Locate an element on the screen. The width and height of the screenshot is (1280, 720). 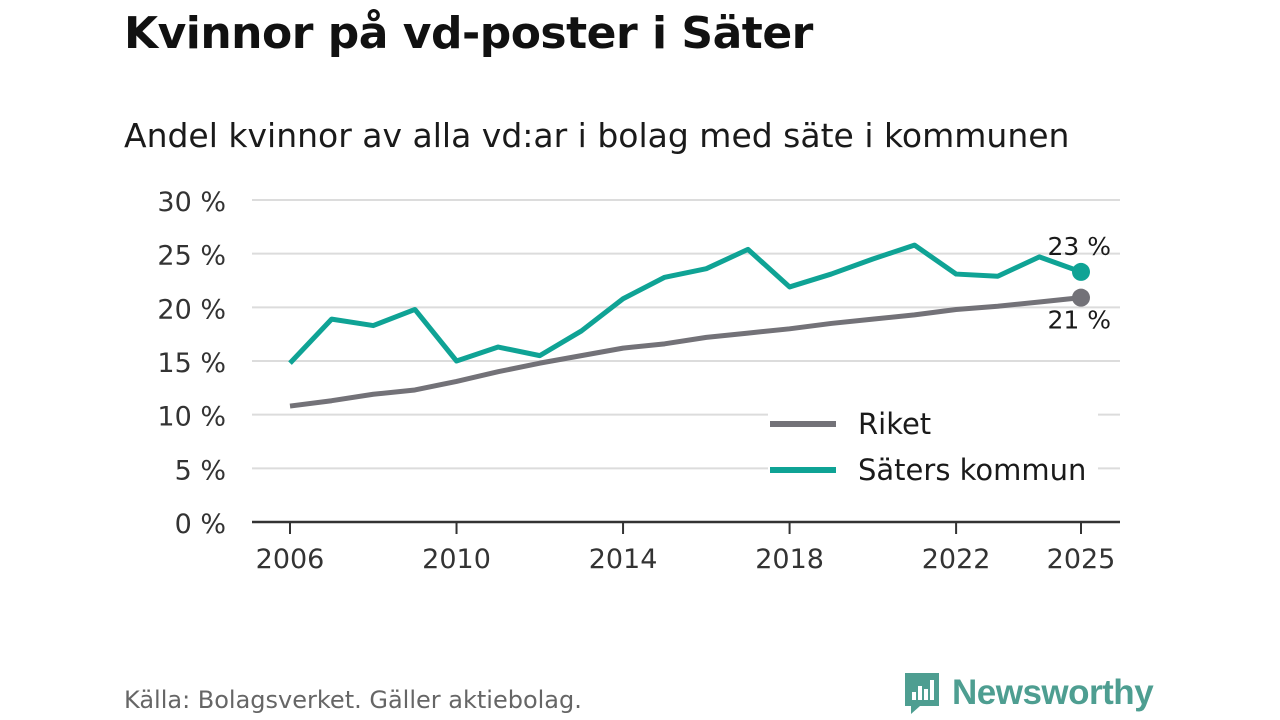
legend-label-0: Riket is located at coordinates (894, 424).